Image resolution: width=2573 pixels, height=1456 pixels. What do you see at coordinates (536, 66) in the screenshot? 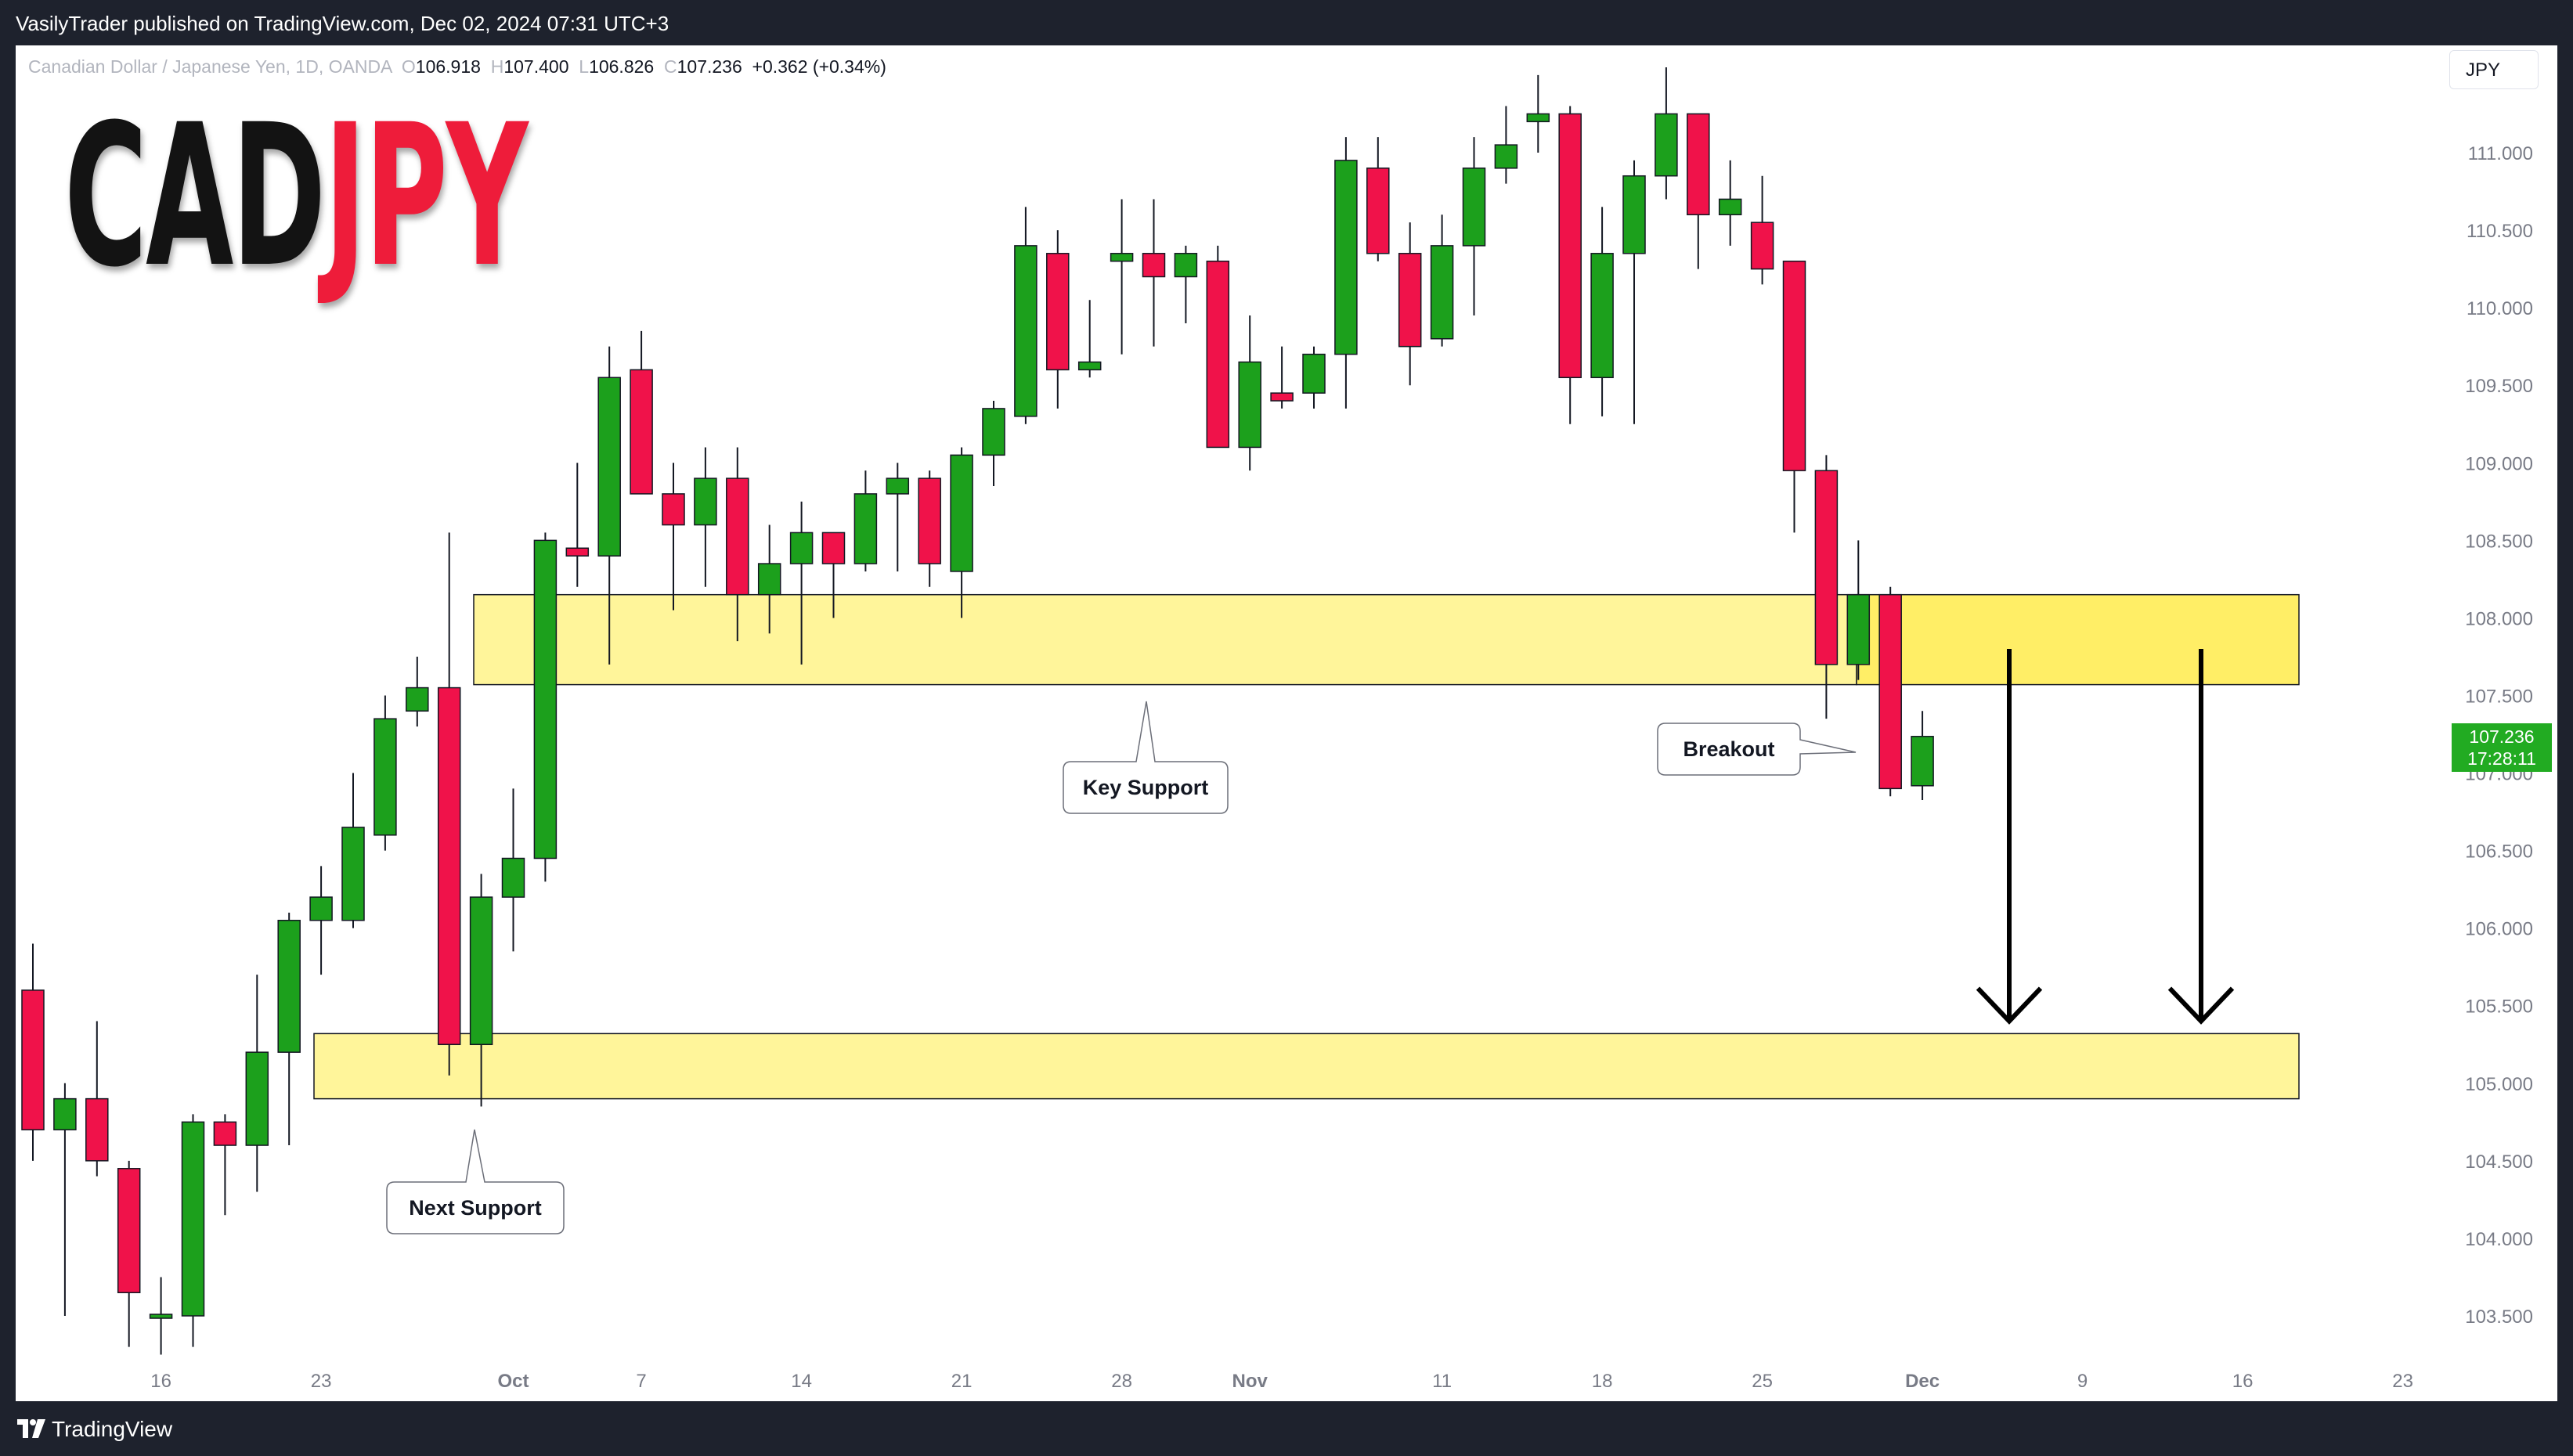
I see `high-value: 107.400` at bounding box center [536, 66].